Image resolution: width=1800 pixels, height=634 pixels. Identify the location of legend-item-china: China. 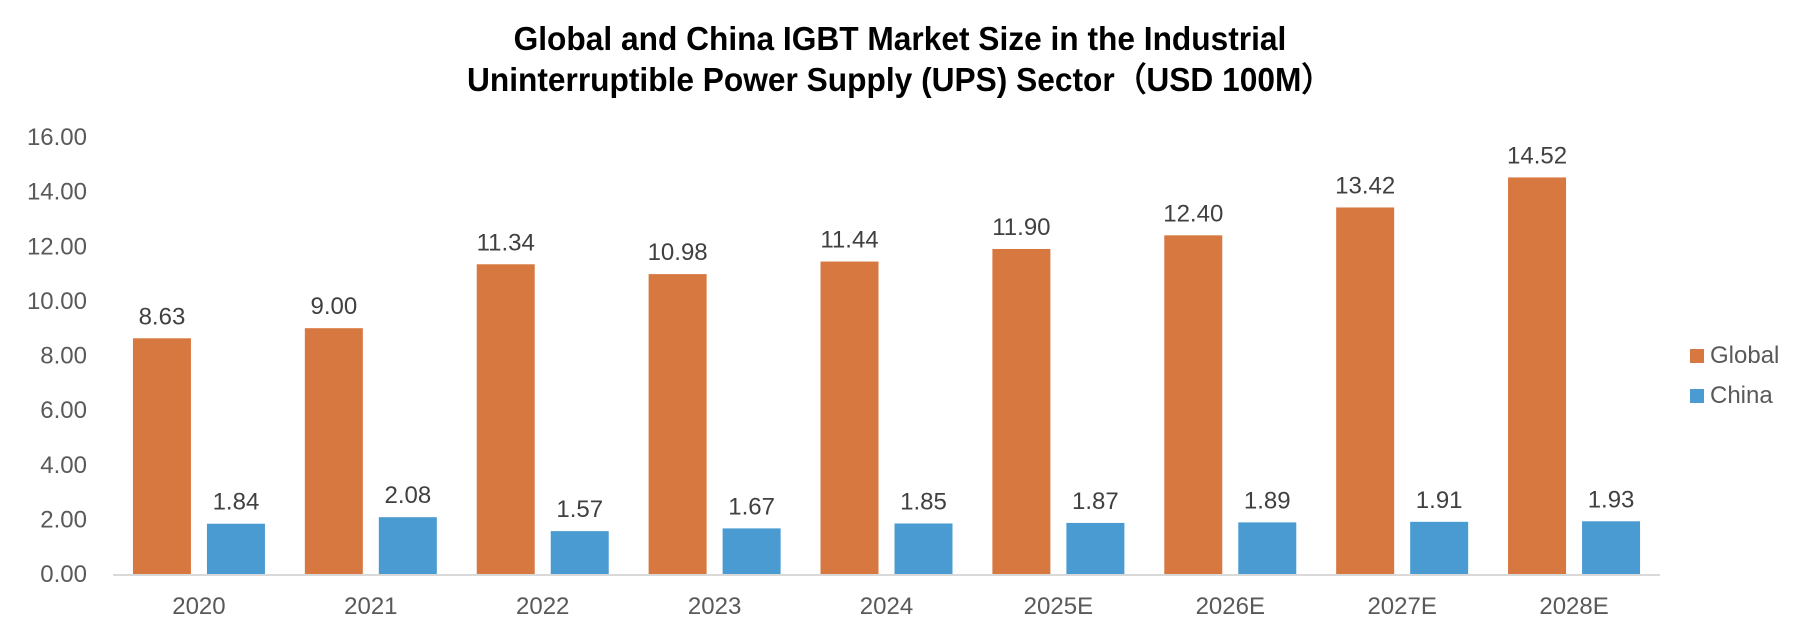
(1734, 396).